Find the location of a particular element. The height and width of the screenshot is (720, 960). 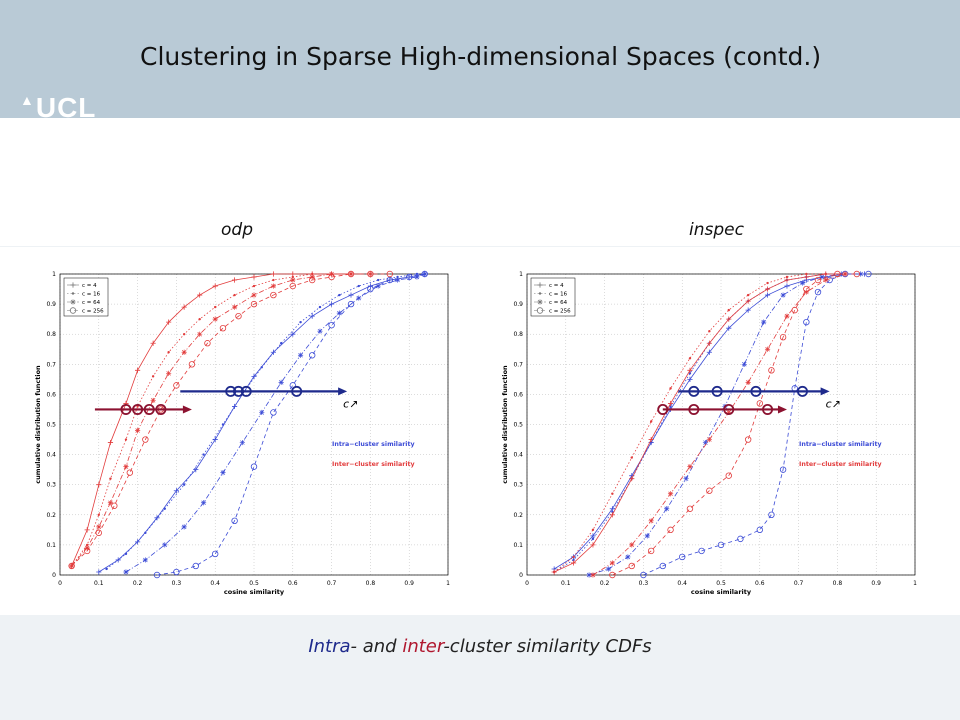

arrow-inter is located at coordinates (722, 409).